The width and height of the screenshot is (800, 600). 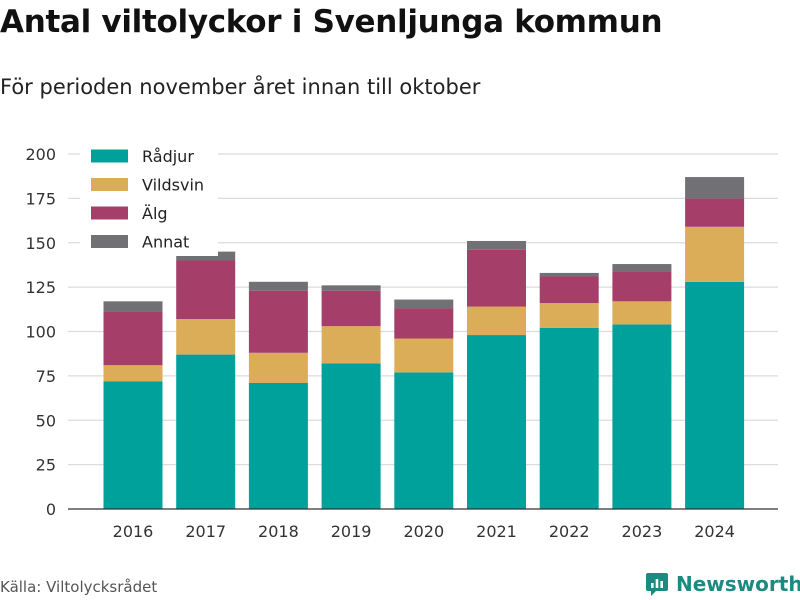 I want to click on y-tick-label: 150, so click(x=40, y=243).